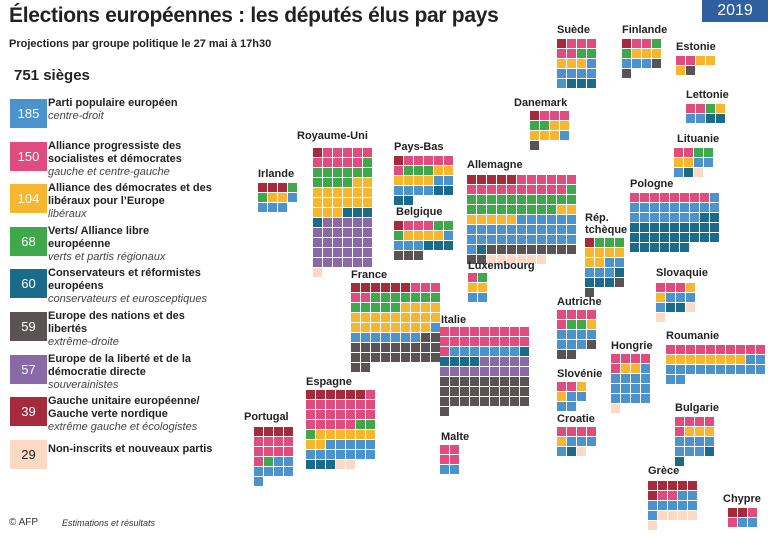  I want to click on legend-subtitle: souverainistes, so click(83, 384).